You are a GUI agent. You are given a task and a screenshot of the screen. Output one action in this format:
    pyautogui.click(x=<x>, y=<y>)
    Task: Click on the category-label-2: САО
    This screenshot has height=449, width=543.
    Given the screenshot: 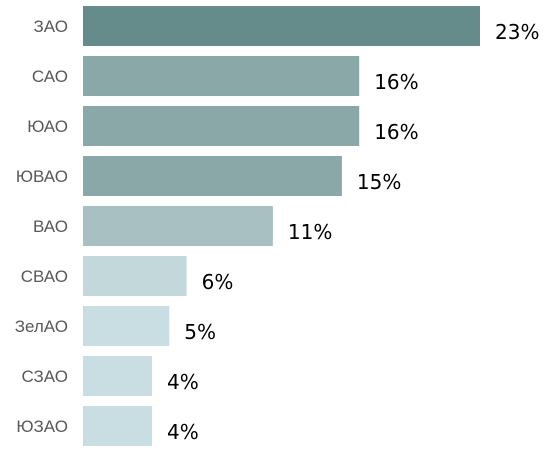 What is the action you would take?
    pyautogui.click(x=50, y=76)
    